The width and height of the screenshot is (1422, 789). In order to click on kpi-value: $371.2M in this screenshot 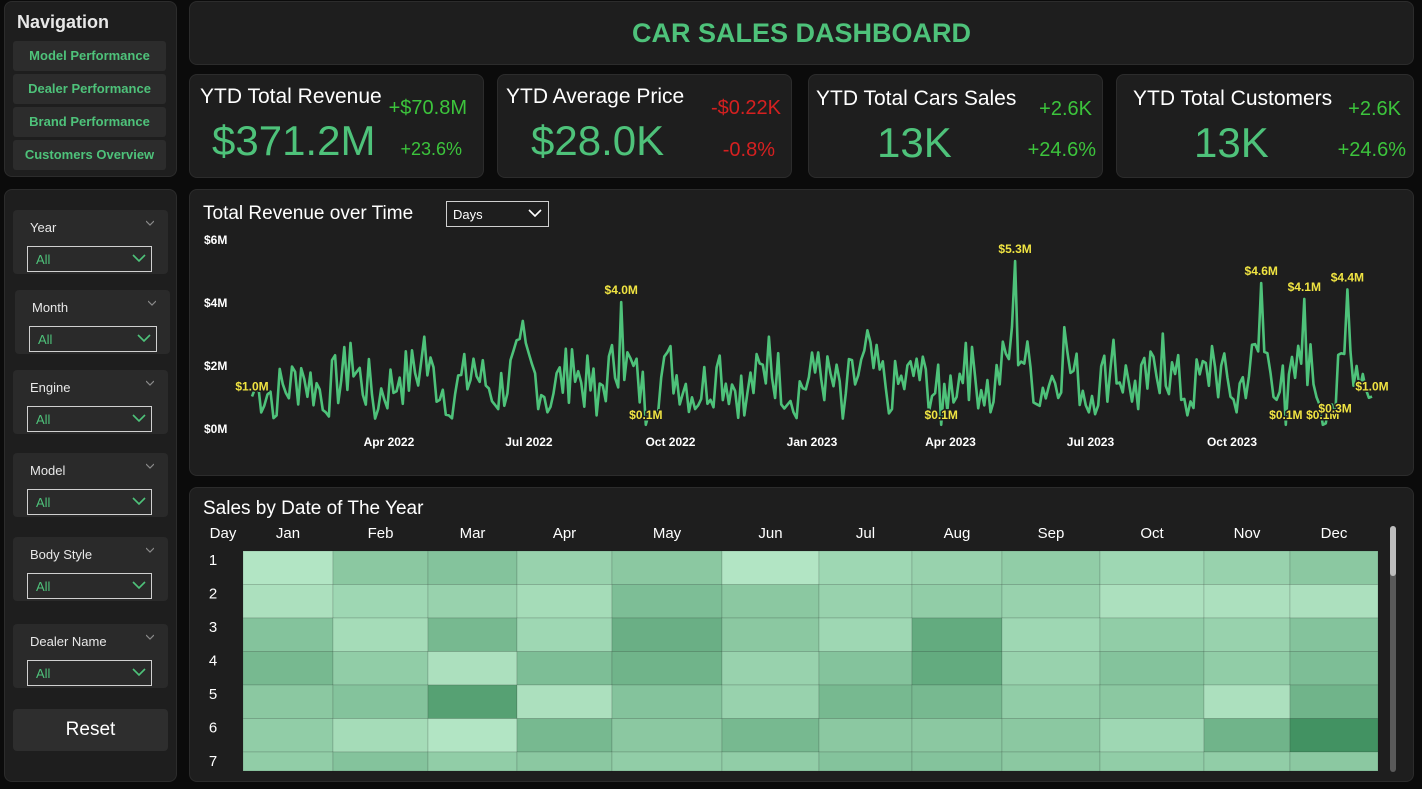, I will do `click(294, 140)`.